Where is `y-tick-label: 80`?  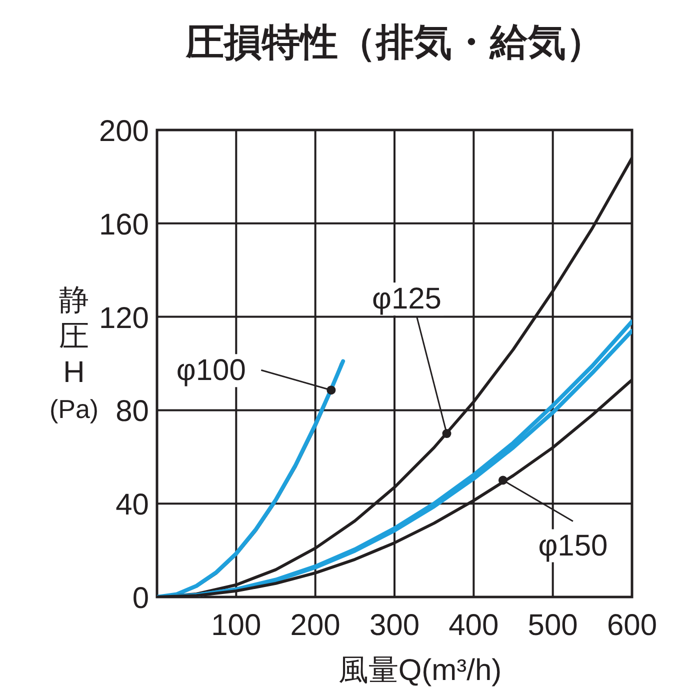
y-tick-label: 80 is located at coordinates (132, 411).